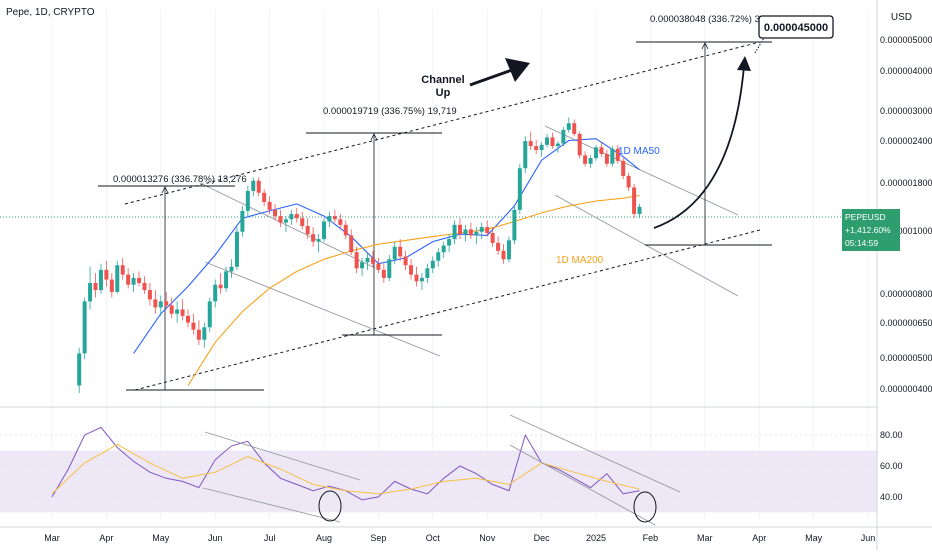  Describe the element at coordinates (906, 389) in the screenshot. I see `y-tick-label: 0.0000004000` at that location.